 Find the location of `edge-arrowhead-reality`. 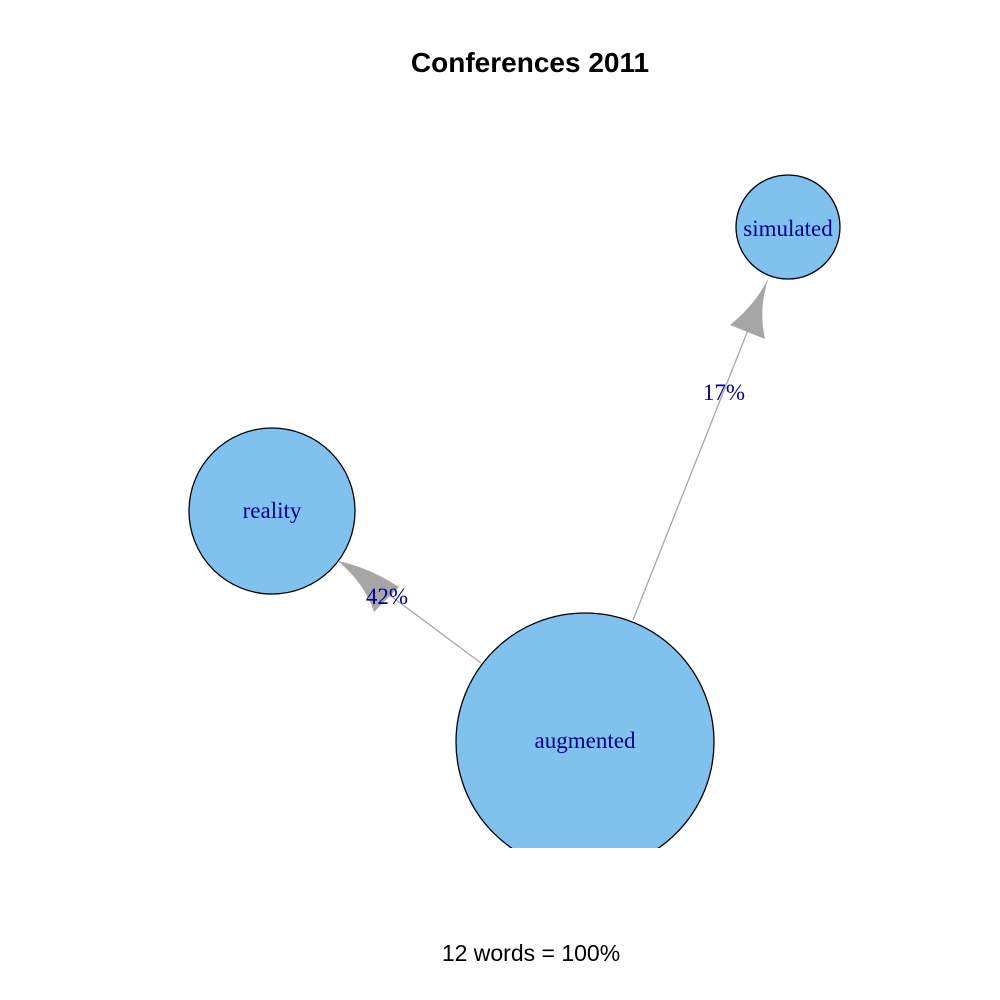

edge-arrowhead-reality is located at coordinates (368, 586).